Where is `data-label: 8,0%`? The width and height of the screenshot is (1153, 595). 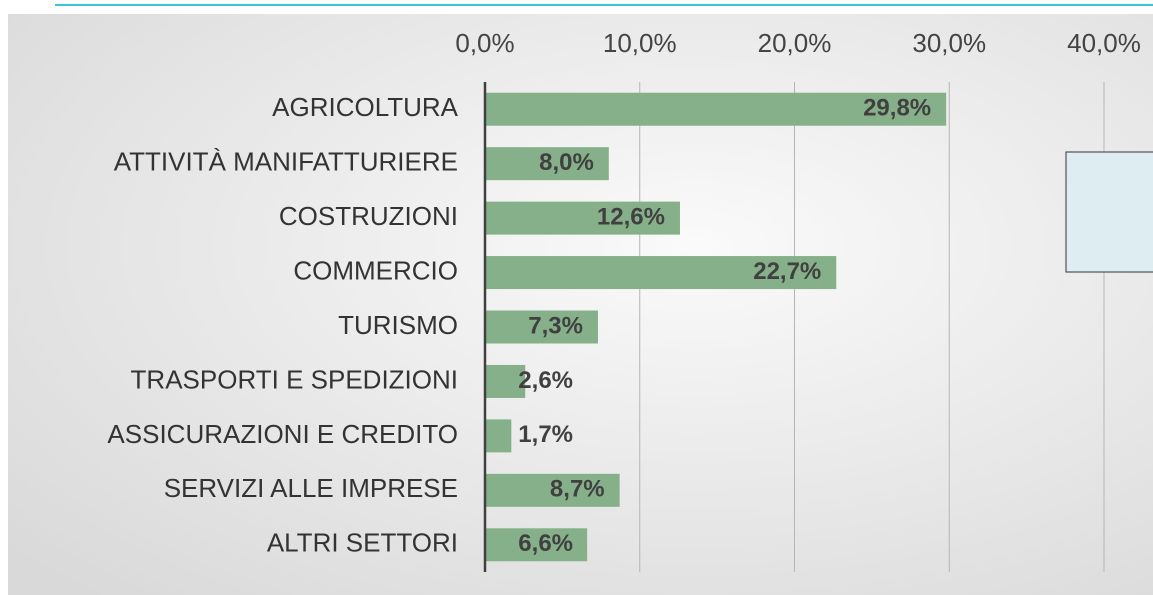 data-label: 8,0% is located at coordinates (566, 162).